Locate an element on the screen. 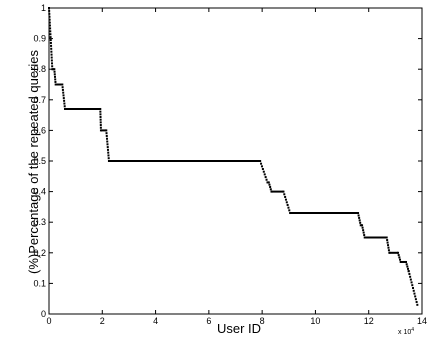  x-axis-title: User ID is located at coordinates (239, 328).